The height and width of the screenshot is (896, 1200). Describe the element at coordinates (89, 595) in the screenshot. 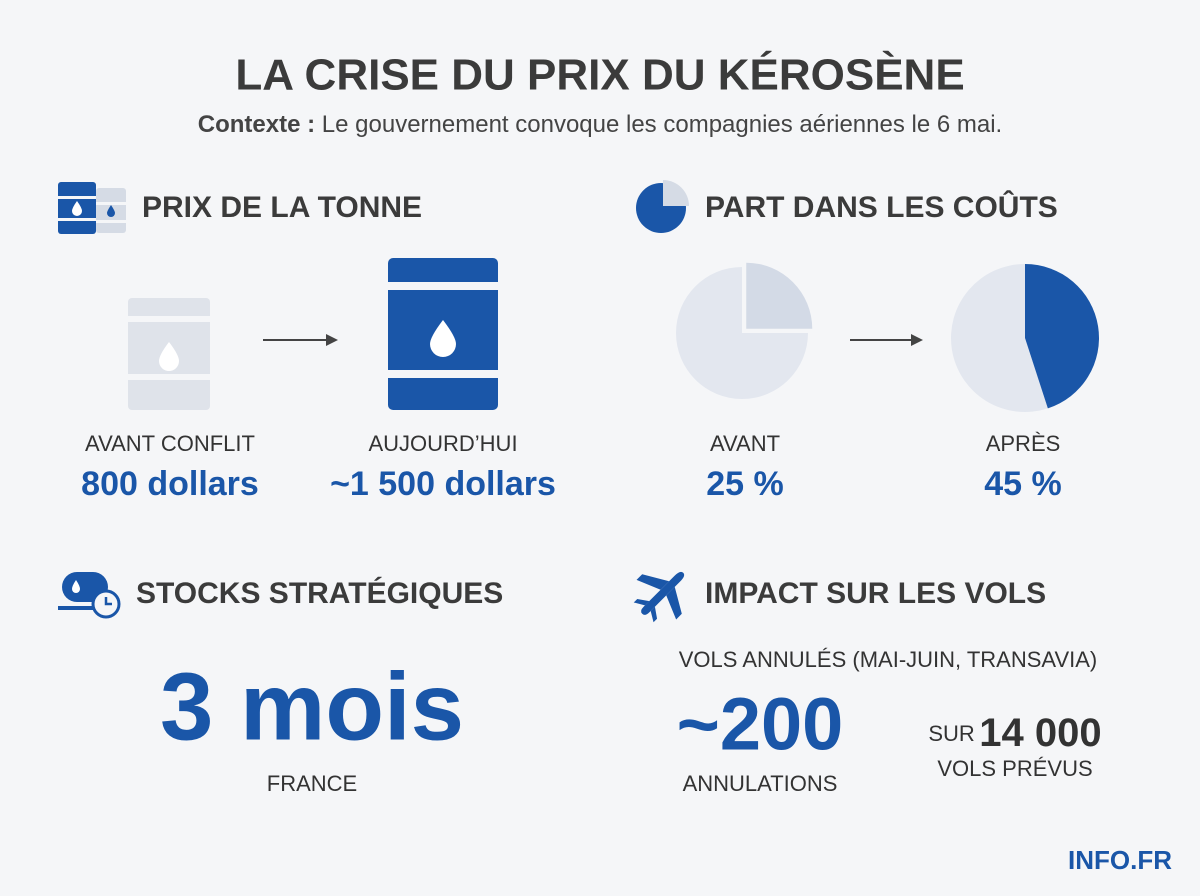

I see `tank-icon` at that location.